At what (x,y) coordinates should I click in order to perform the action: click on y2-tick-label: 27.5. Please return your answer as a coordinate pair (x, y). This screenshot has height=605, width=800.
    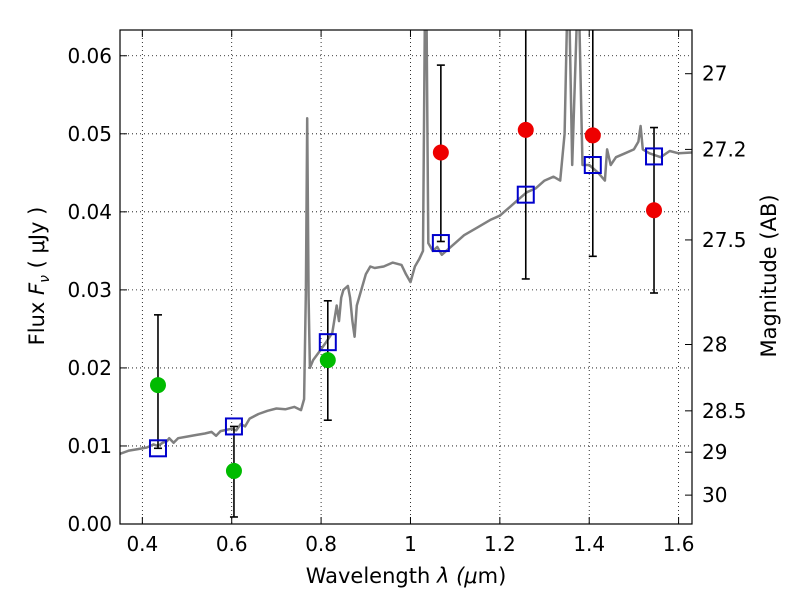
    Looking at the image, I should click on (724, 240).